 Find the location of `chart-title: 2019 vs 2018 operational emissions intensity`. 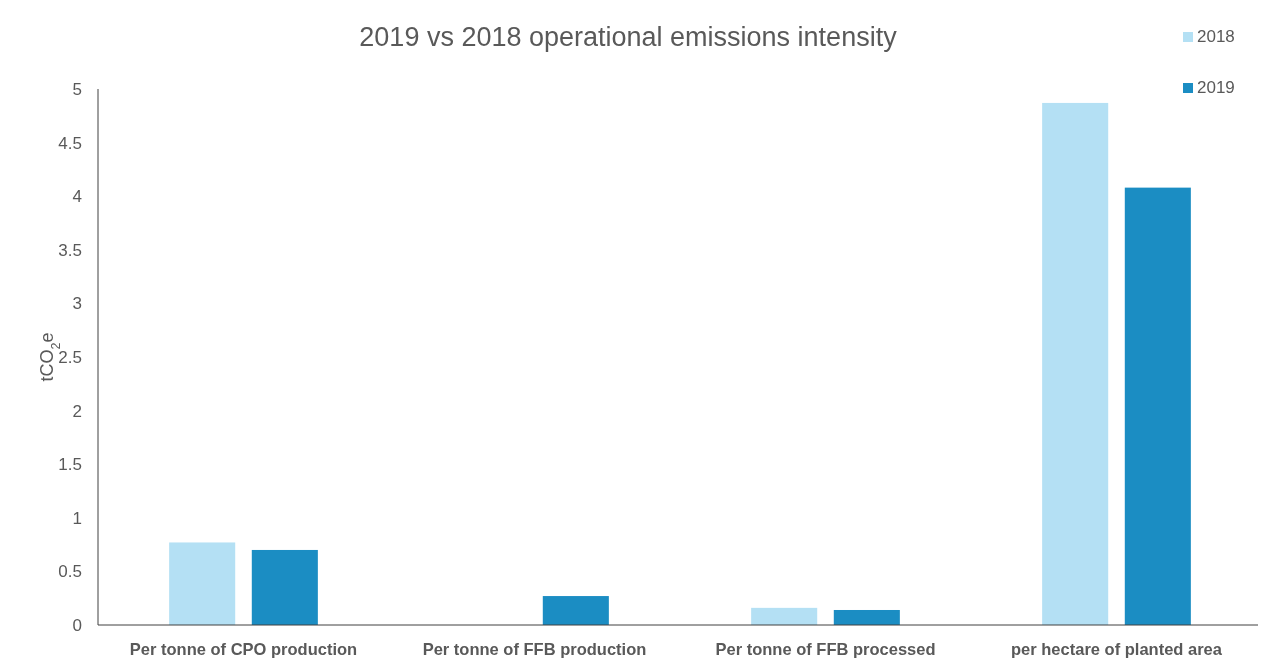

chart-title: 2019 vs 2018 operational emissions intensity is located at coordinates (628, 37).